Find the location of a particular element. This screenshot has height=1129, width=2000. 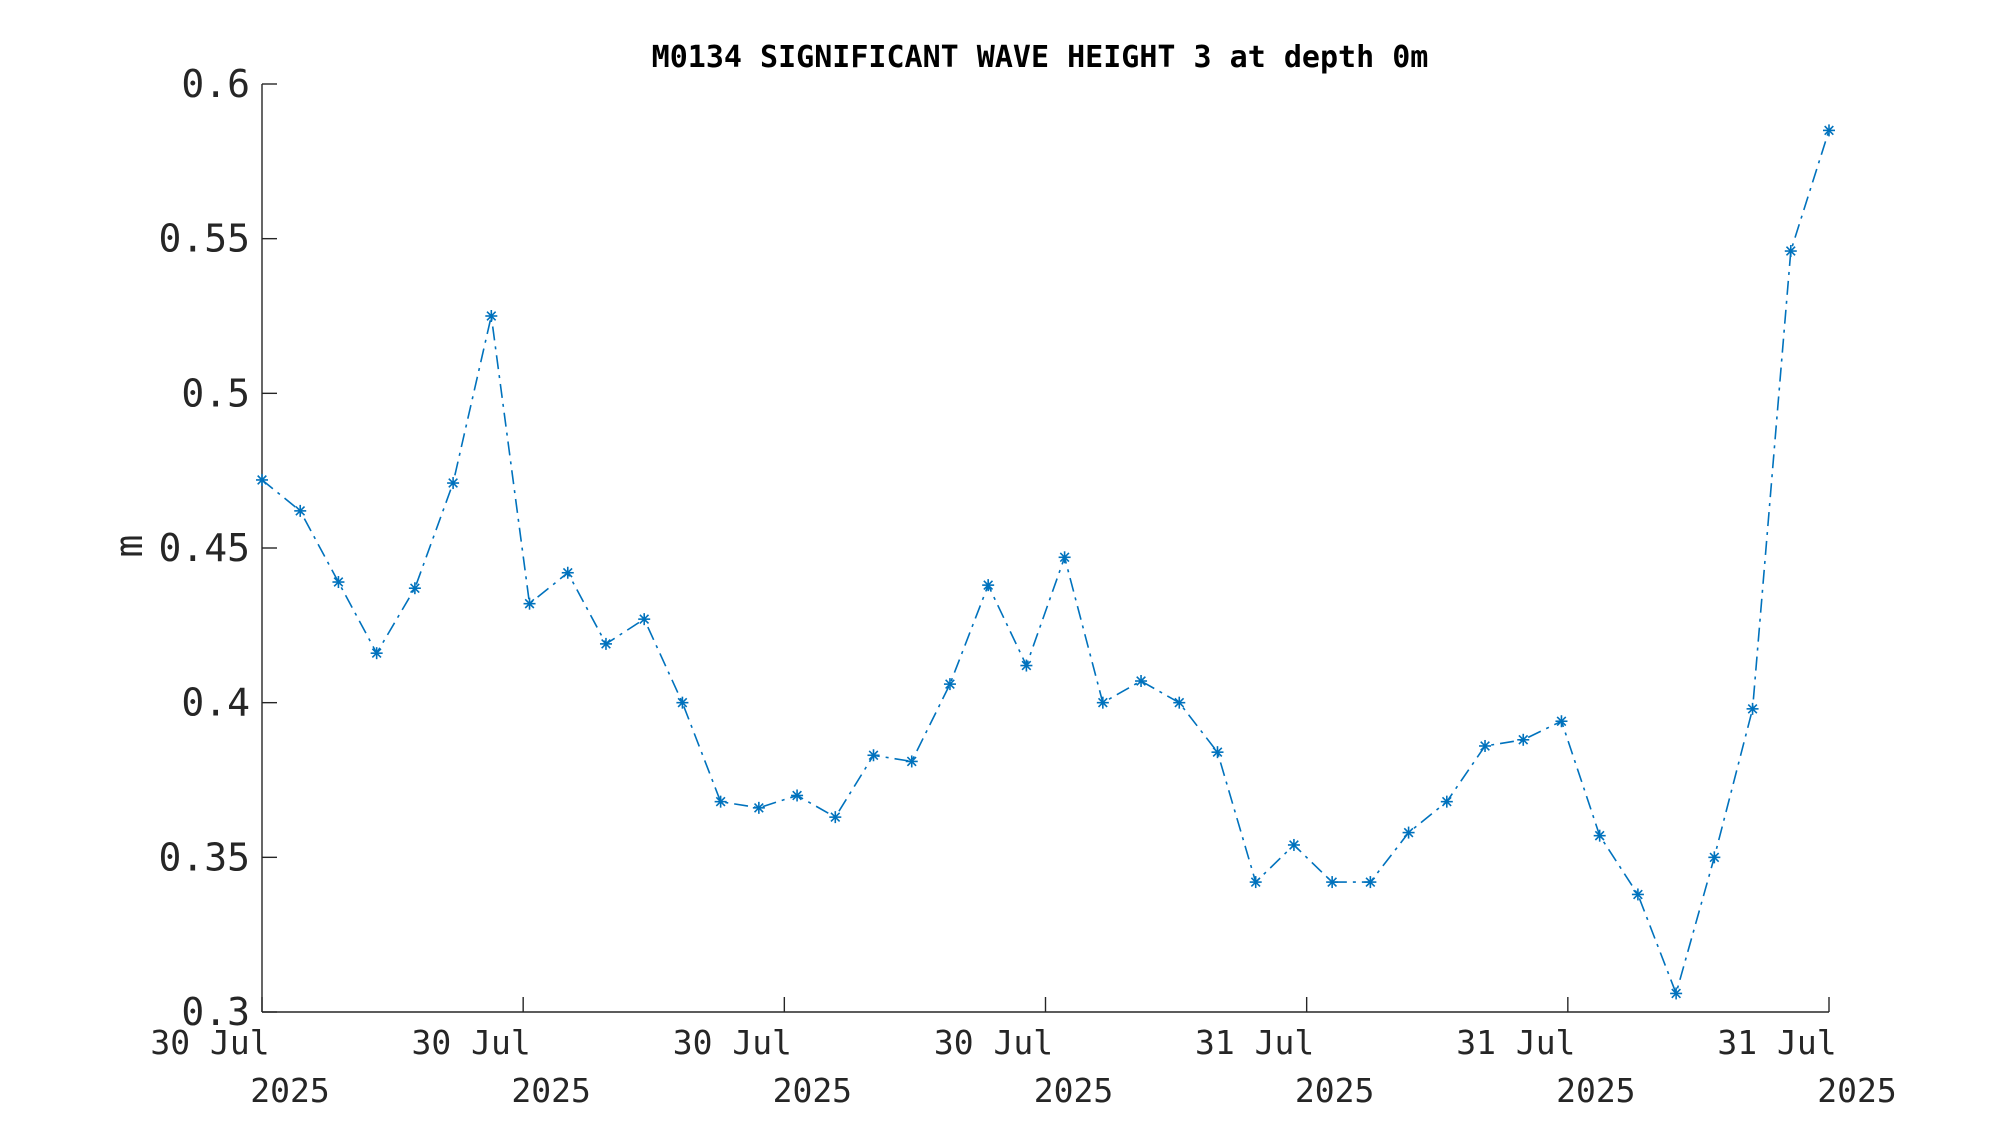

y-tick-label: 0.4 is located at coordinates (215, 703).